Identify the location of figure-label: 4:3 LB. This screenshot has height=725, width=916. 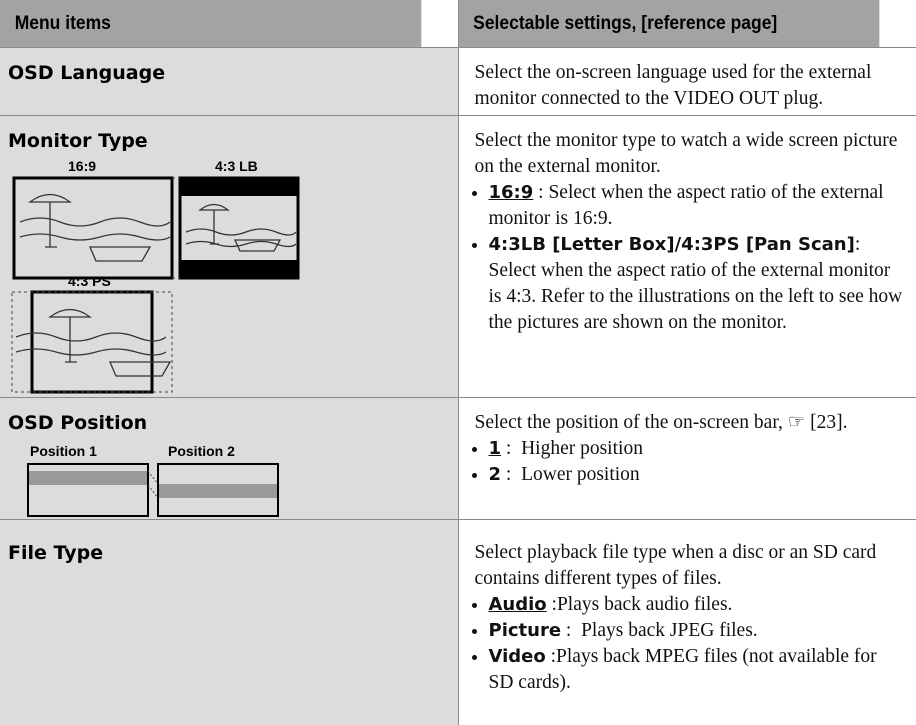
(236, 166).